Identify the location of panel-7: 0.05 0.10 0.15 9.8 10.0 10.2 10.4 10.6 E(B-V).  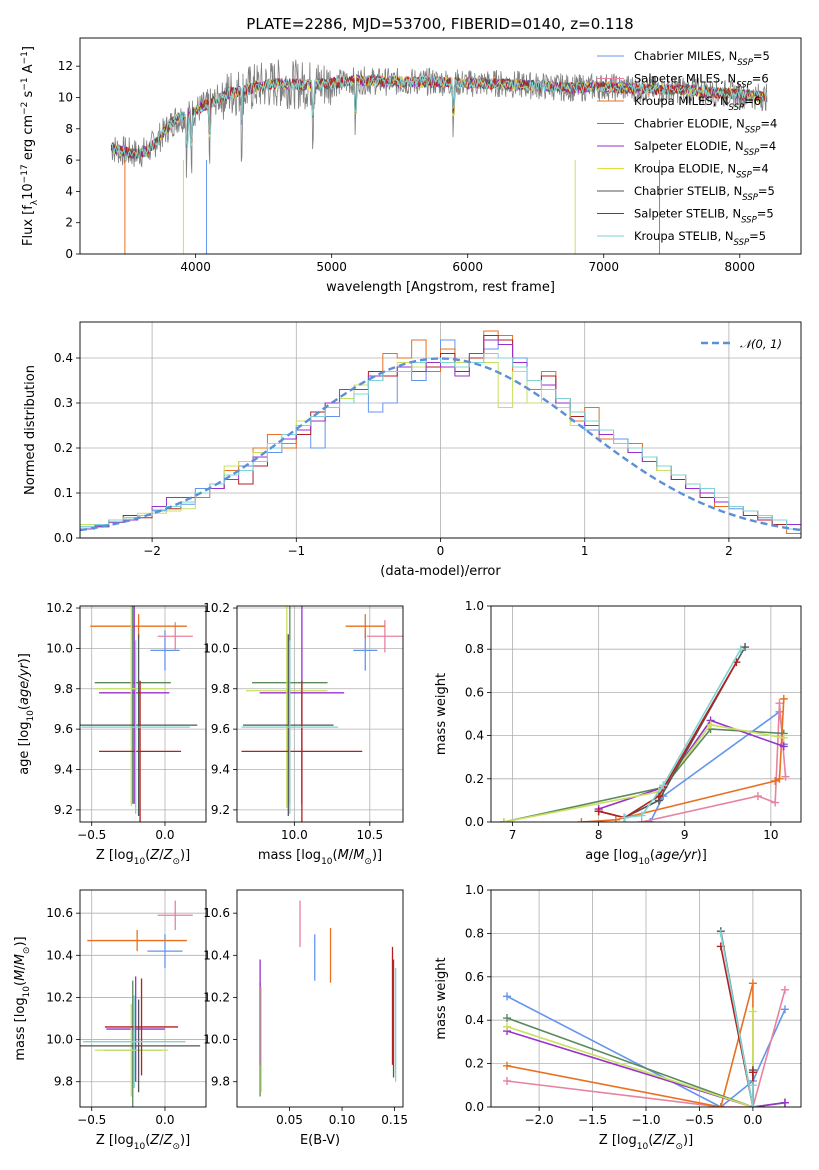
(305, 1018).